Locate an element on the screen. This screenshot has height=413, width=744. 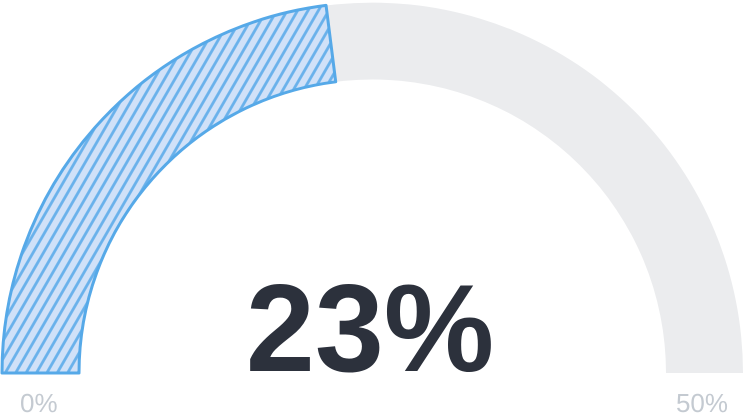
gauge-value-label: 23% is located at coordinates (370, 329).